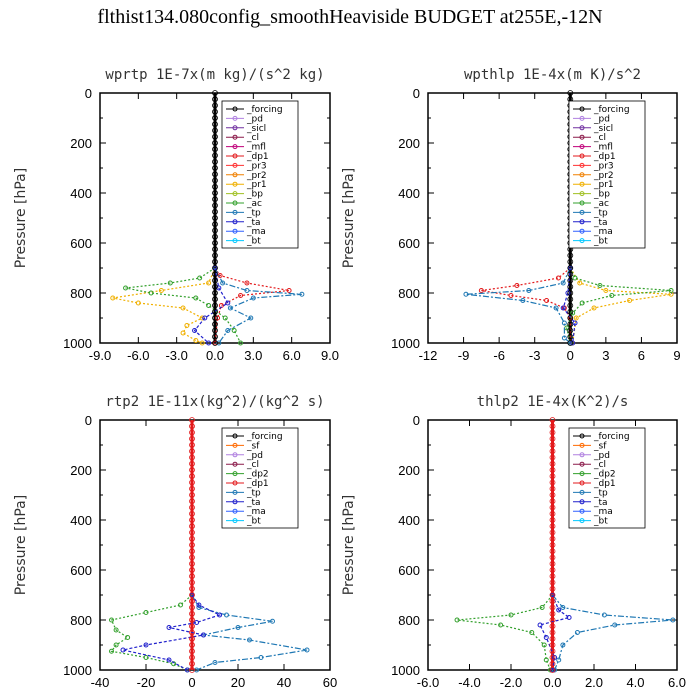  What do you see at coordinates (21, 545) in the screenshot?
I see `y-axis-label: Pressure [hPa]` at bounding box center [21, 545].